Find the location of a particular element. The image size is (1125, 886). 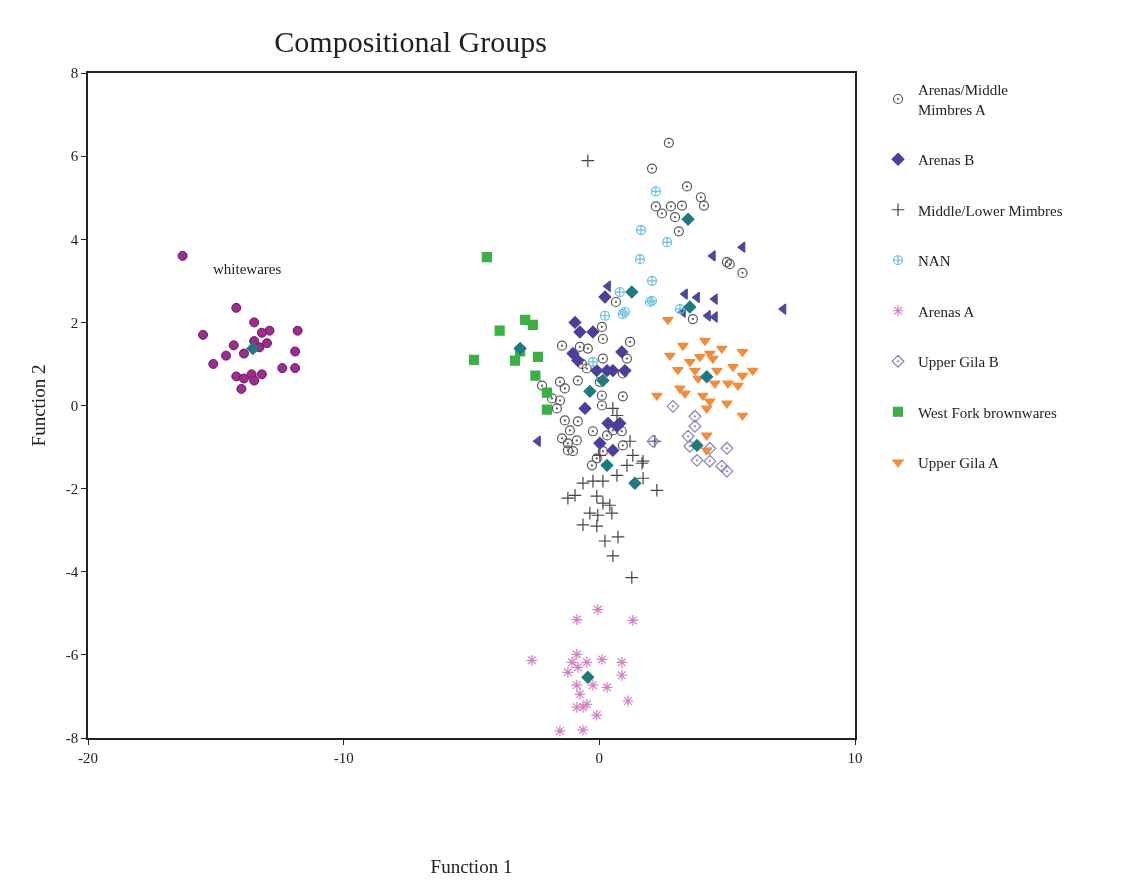

y-tick-label: 0 is located at coordinates (74, 405).